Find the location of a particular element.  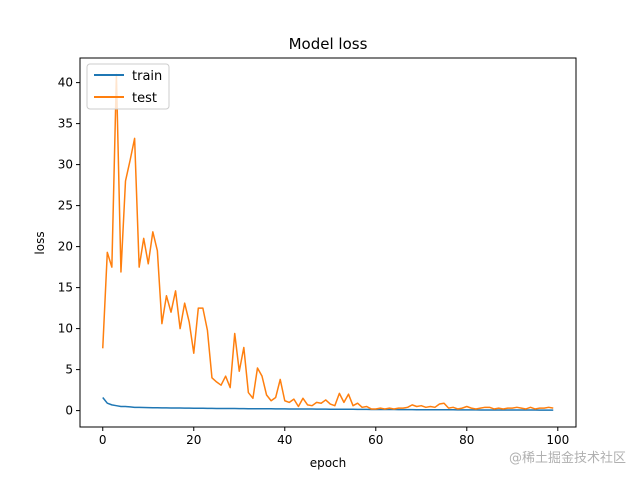

x-tick-label: 60 is located at coordinates (375, 440).